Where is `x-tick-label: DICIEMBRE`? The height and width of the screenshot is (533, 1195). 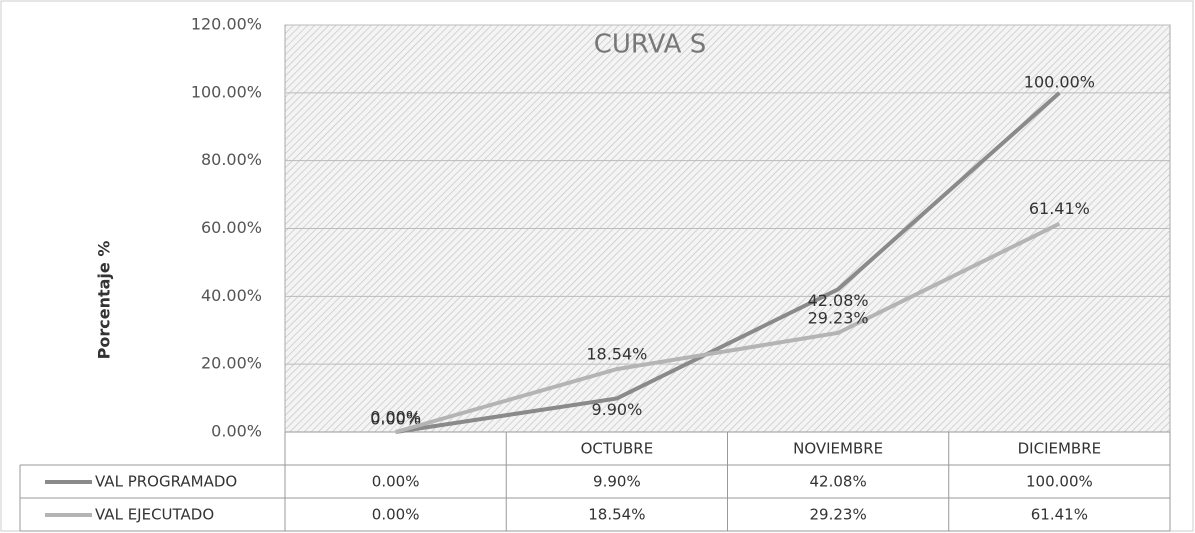 x-tick-label: DICIEMBRE is located at coordinates (1059, 449).